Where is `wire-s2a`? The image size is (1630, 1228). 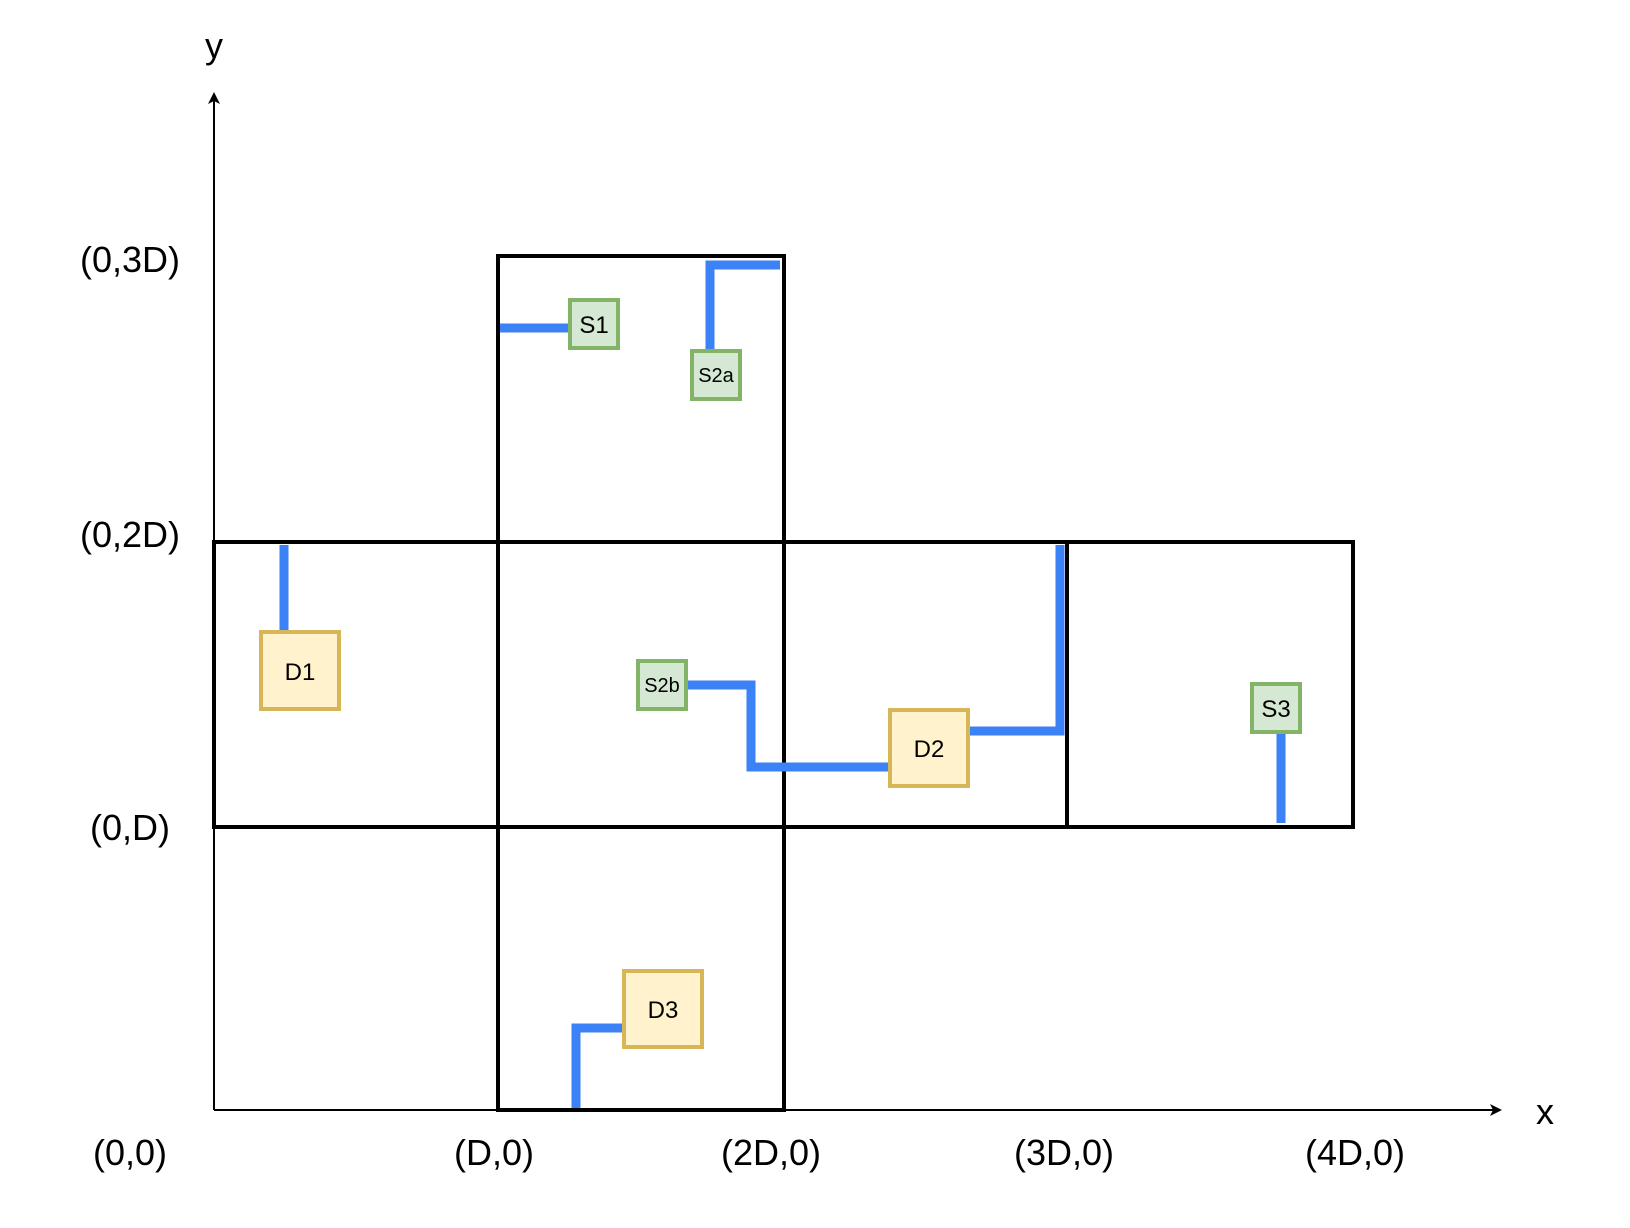 wire-s2a is located at coordinates (742, 305).